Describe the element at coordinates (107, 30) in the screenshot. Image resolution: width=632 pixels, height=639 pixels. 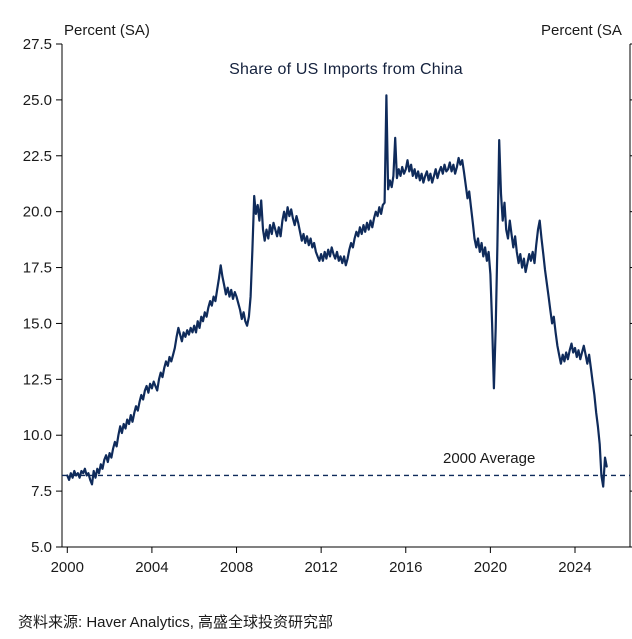
I see `y-axis-unit-left: Percent (SA)` at that location.